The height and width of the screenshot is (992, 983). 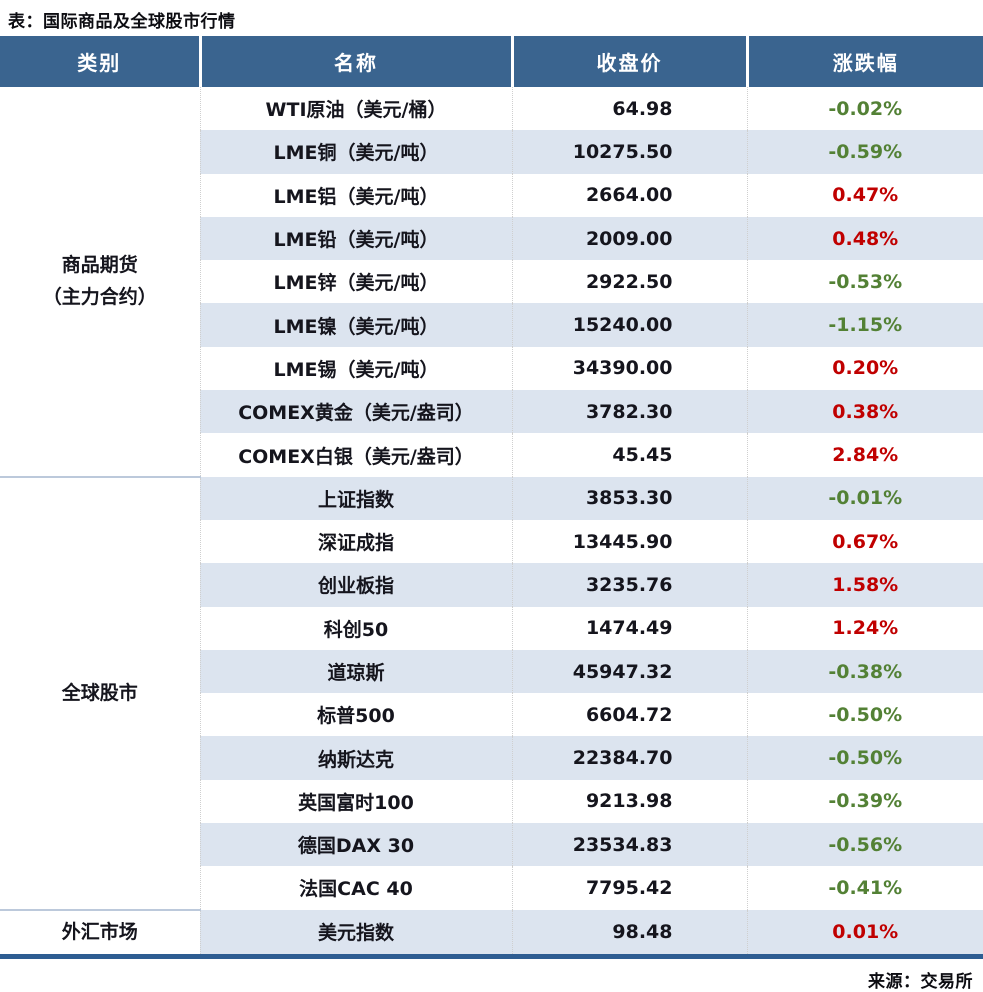 I want to click on change-pct-cell: -0.01%, so click(x=864, y=498).